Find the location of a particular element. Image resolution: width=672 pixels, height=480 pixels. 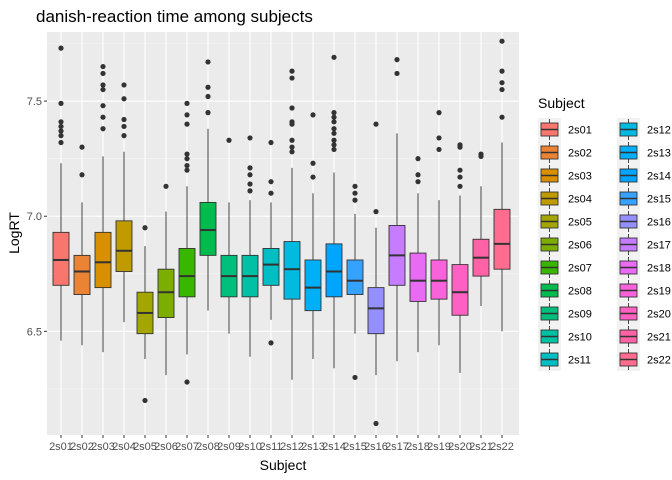

legend-label: 2s20 is located at coordinates (659, 315).